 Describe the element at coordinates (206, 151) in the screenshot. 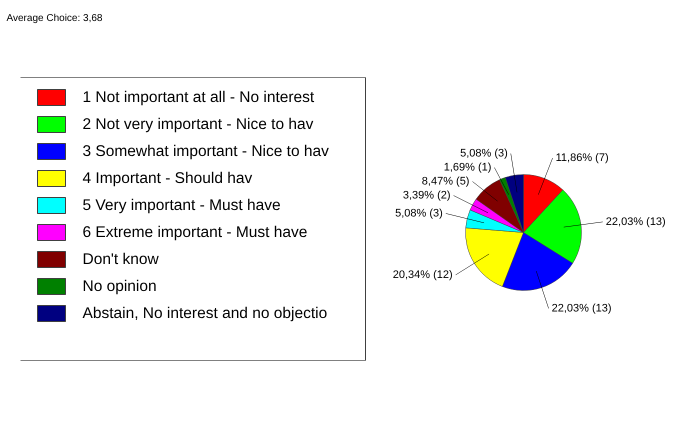

I see `legend-label: 3 Somewhat important - Nice to hav` at that location.